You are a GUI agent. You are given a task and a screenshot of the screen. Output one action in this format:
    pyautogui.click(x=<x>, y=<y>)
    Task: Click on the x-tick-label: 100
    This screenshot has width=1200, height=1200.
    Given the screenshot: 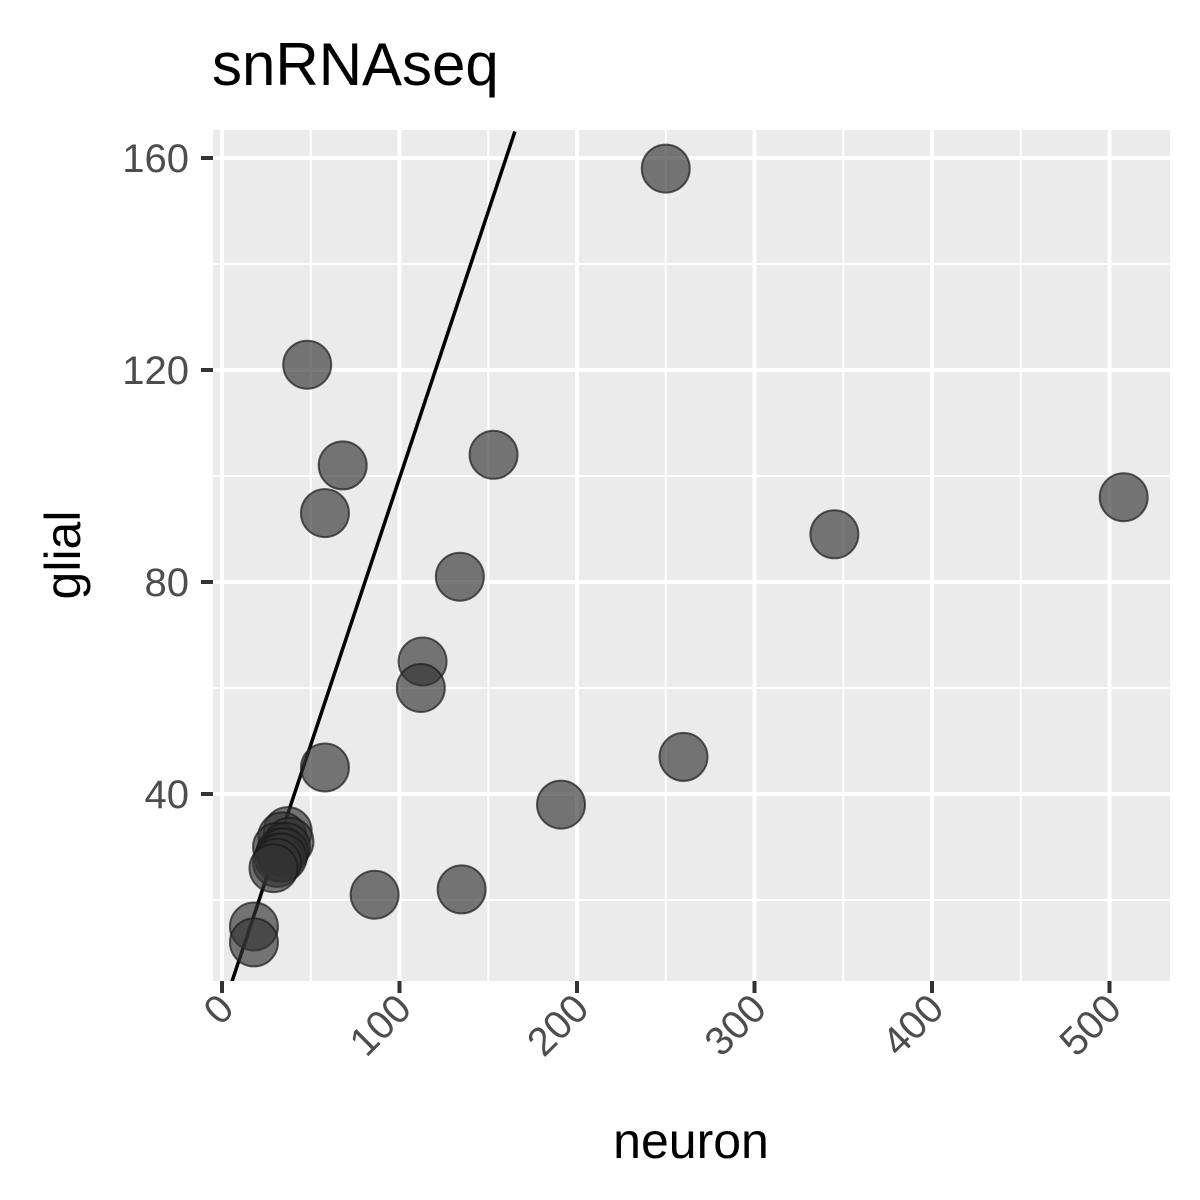 What is the action you would take?
    pyautogui.click(x=381, y=1025)
    